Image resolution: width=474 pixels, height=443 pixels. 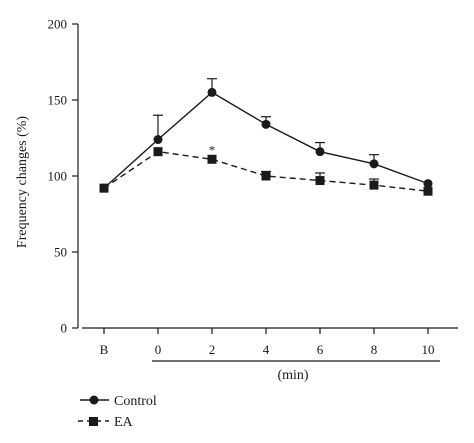 What do you see at coordinates (320, 349) in the screenshot?
I see `x-tick-label: 6` at bounding box center [320, 349].